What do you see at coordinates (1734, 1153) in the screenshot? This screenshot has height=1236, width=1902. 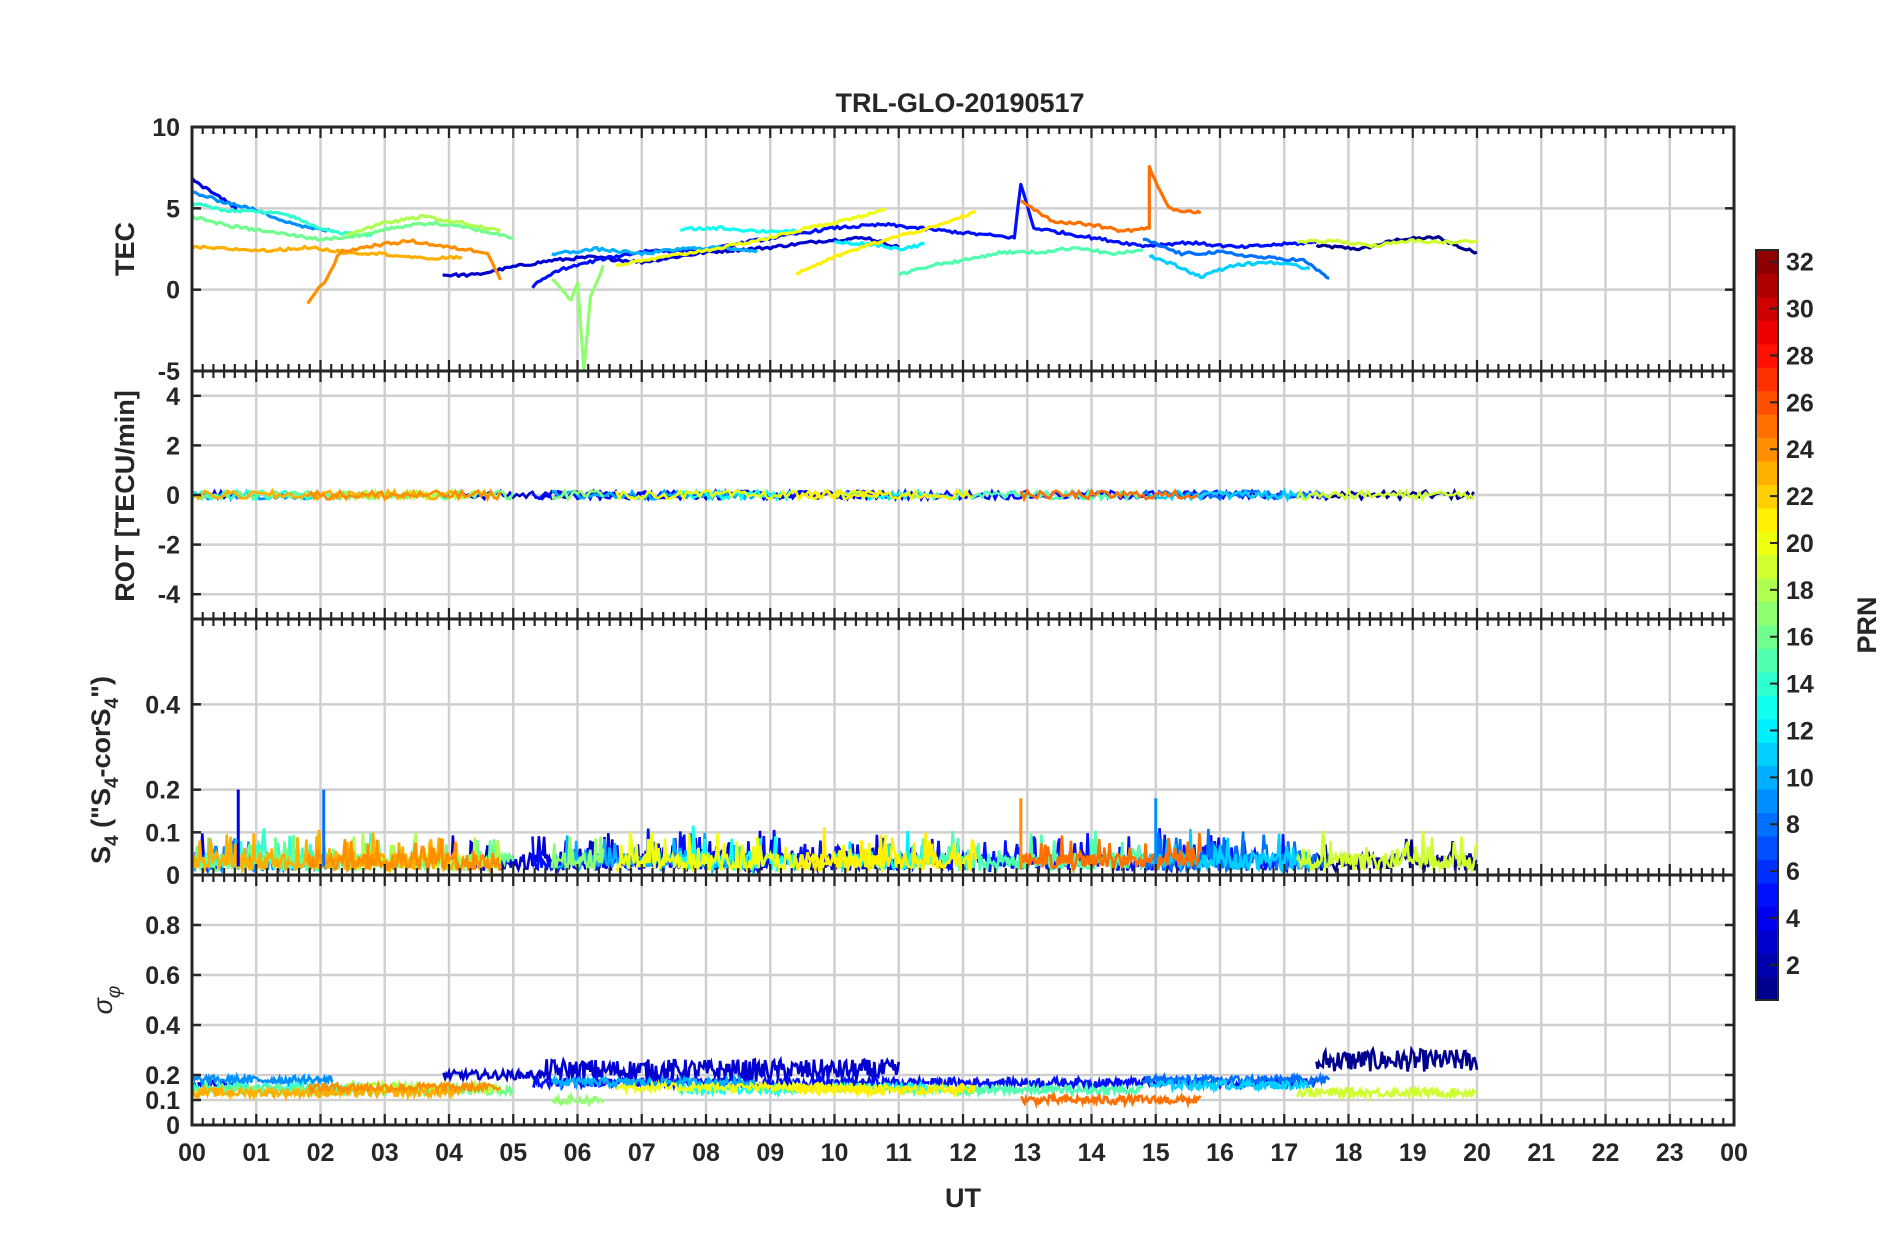 I see `x-tick-label: 00` at bounding box center [1734, 1153].